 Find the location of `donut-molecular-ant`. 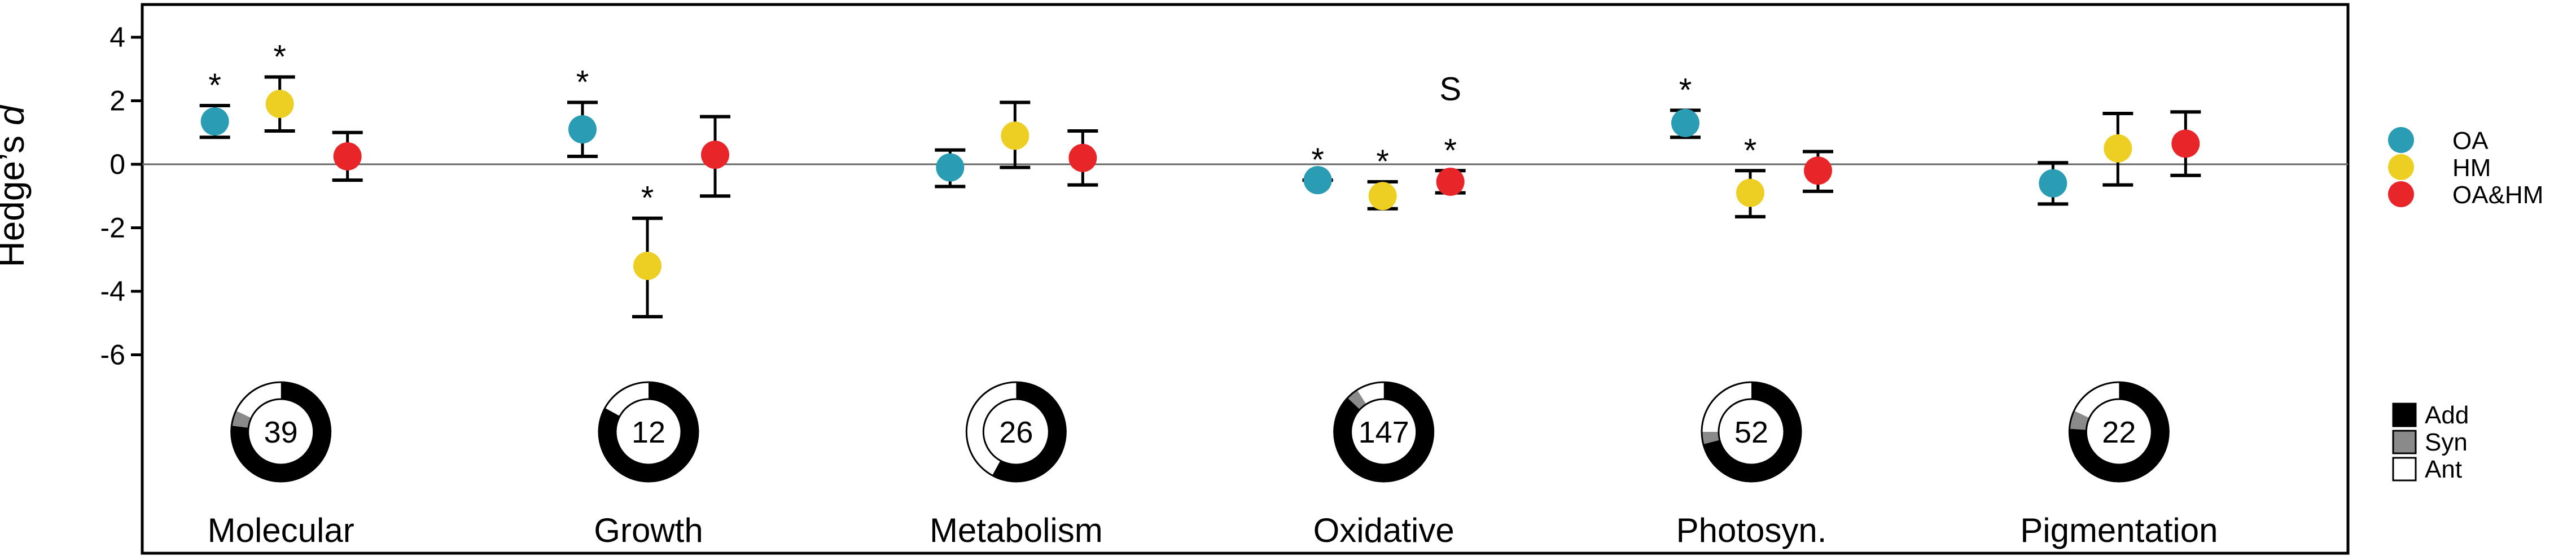

donut-molecular-ant is located at coordinates (258, 400).